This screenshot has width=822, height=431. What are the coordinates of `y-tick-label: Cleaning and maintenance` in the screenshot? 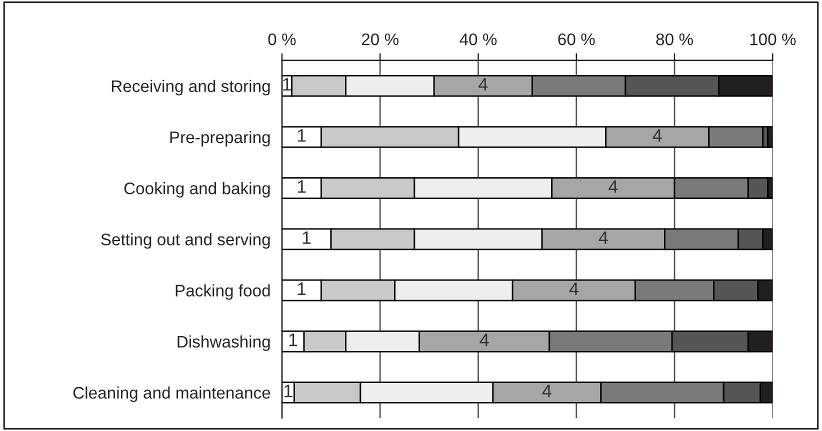 It's located at (171, 394).